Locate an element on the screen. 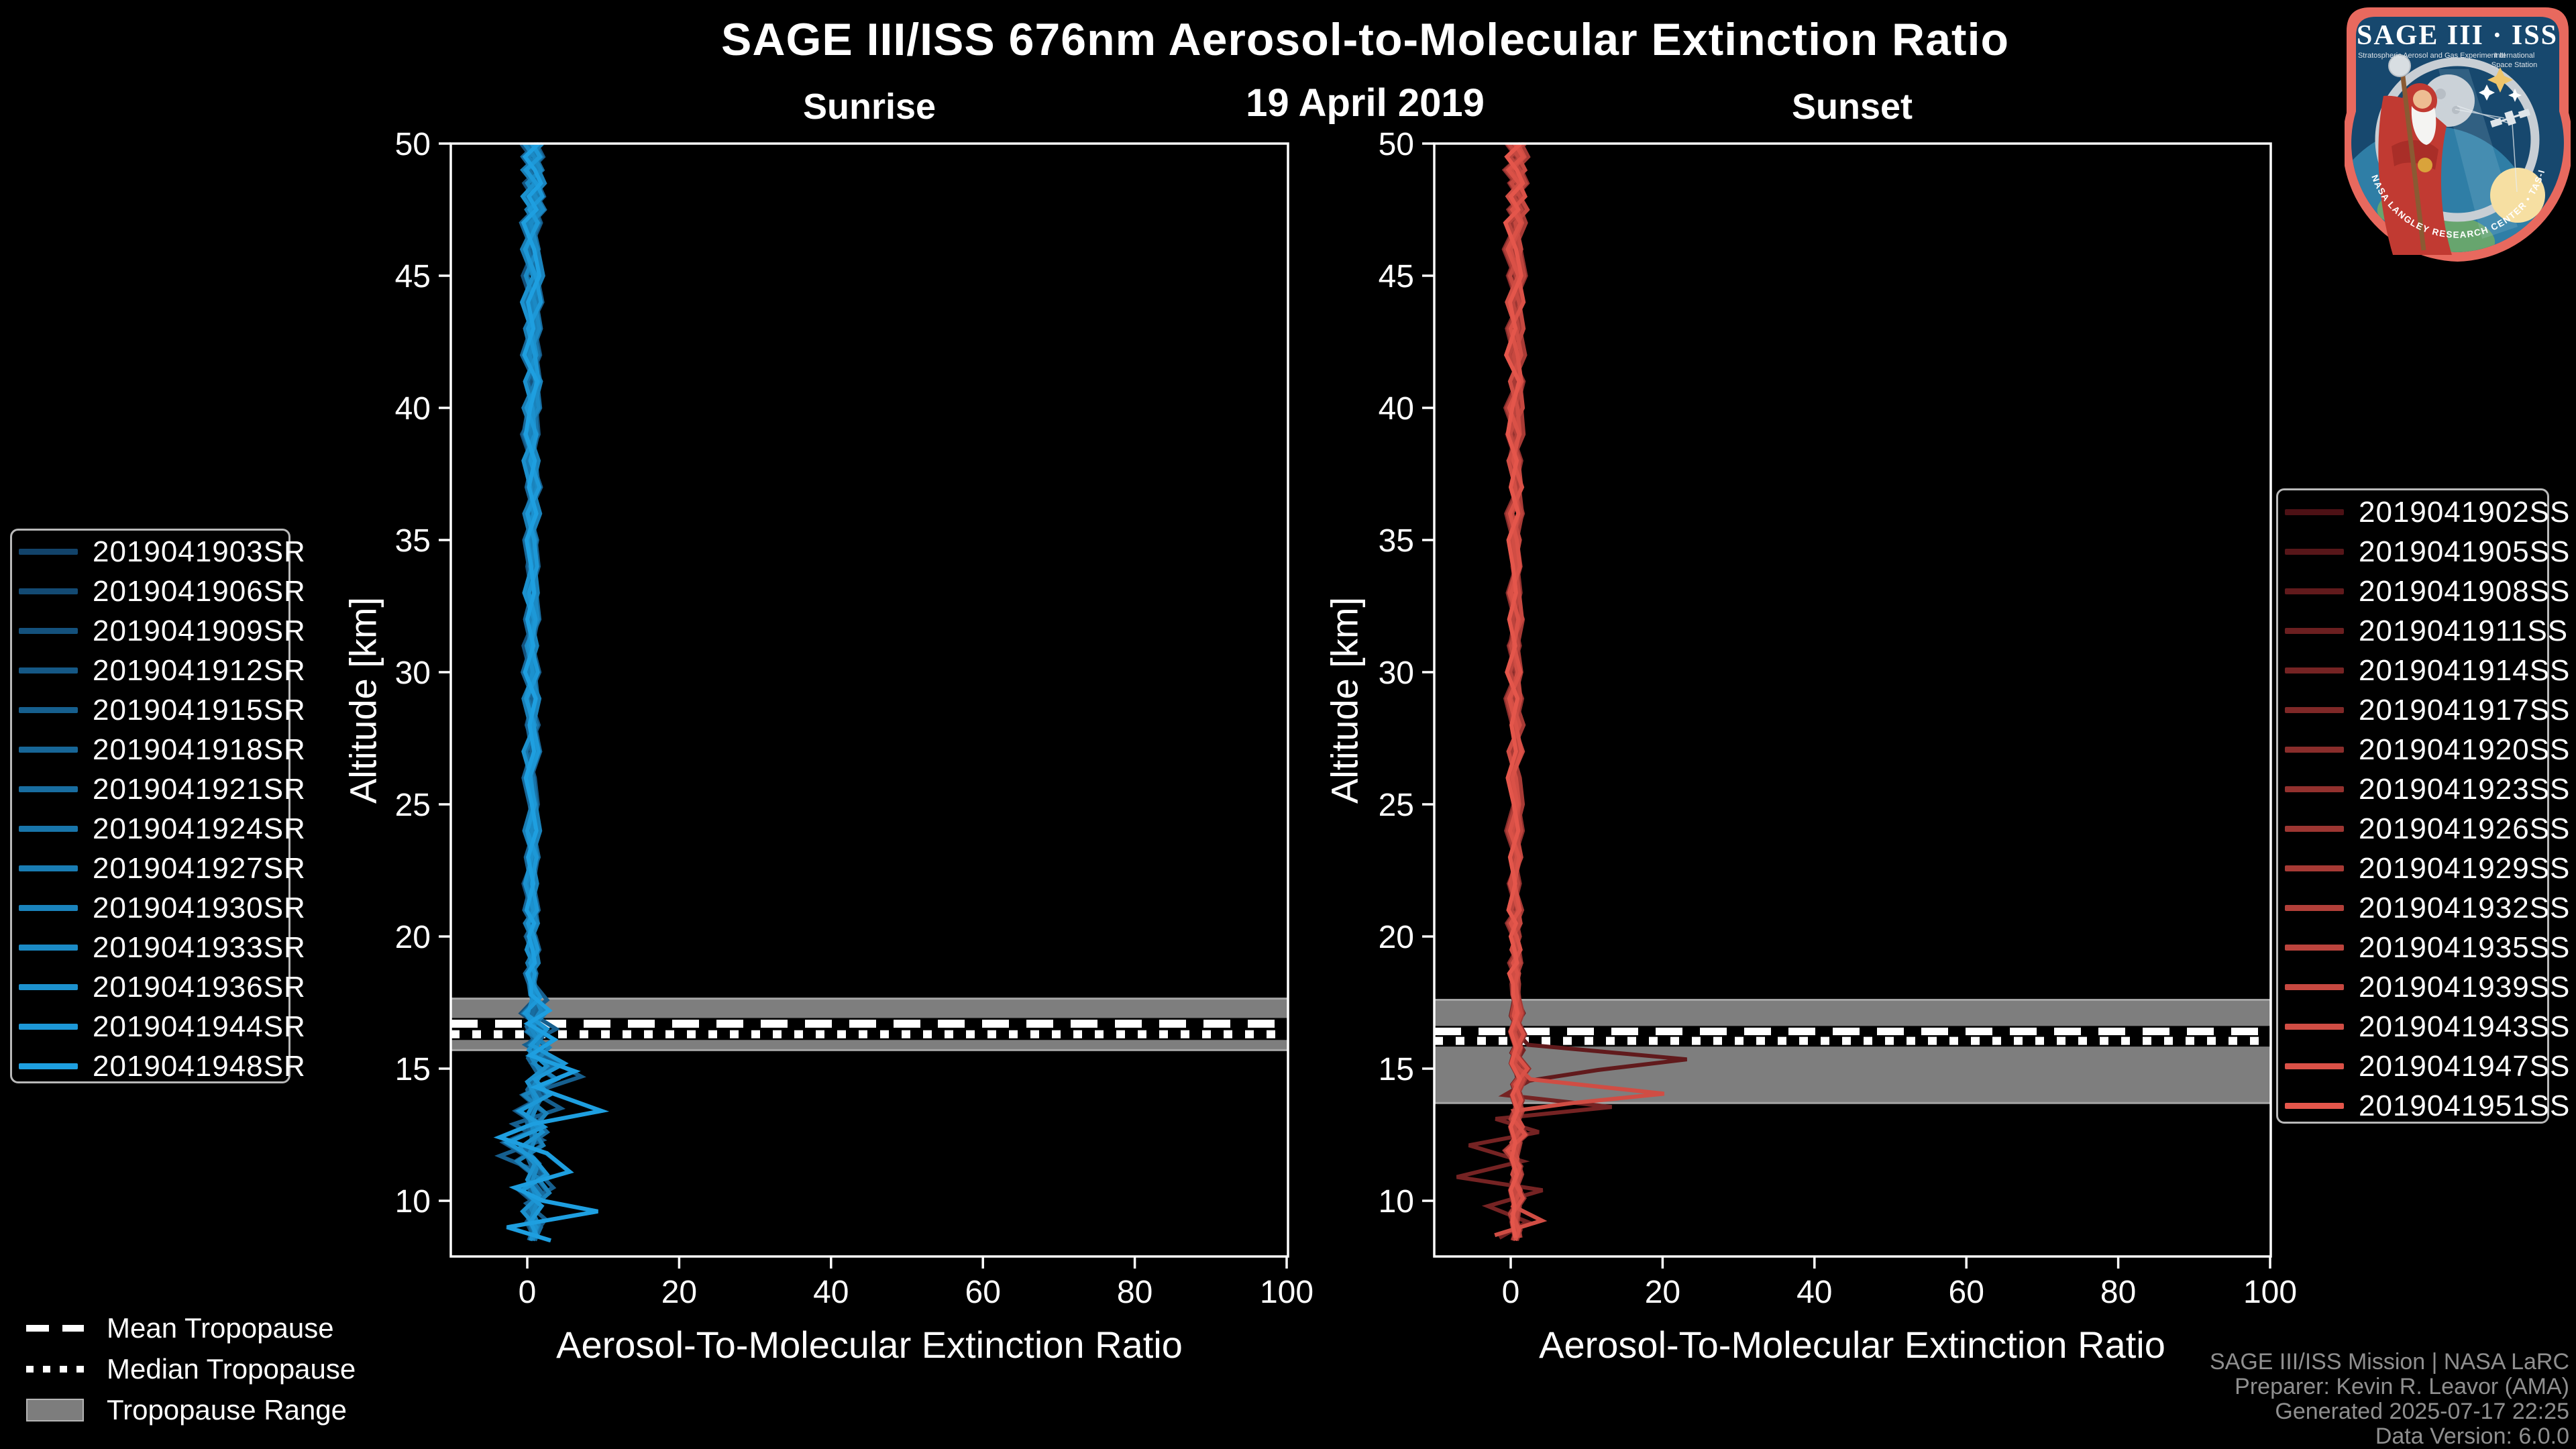  logo-subtitle-right1: International is located at coordinates (2514, 56).